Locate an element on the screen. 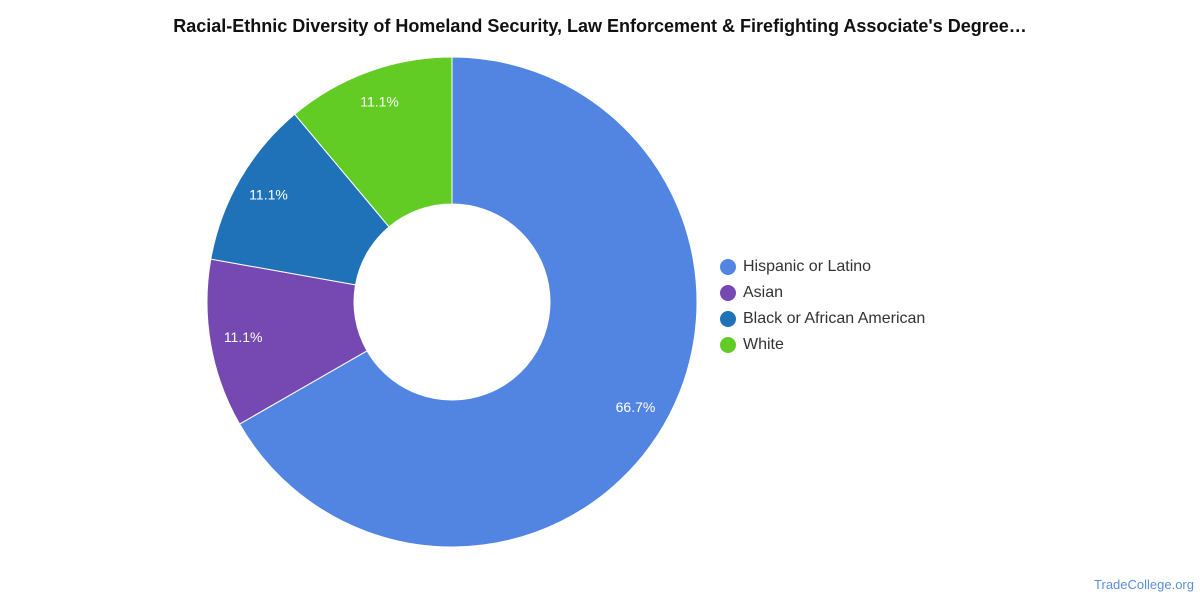  slice-white is located at coordinates (373, 142).